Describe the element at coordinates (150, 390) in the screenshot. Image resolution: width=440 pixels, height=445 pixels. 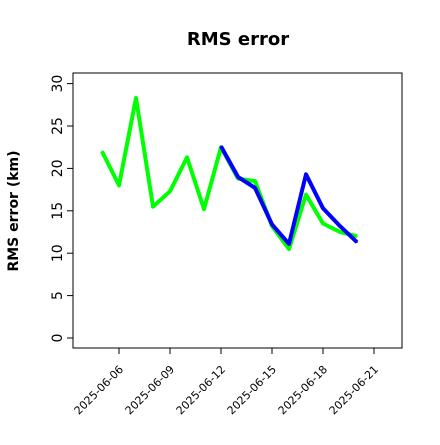
I see `x-tick-label: 2025-06-09` at that location.